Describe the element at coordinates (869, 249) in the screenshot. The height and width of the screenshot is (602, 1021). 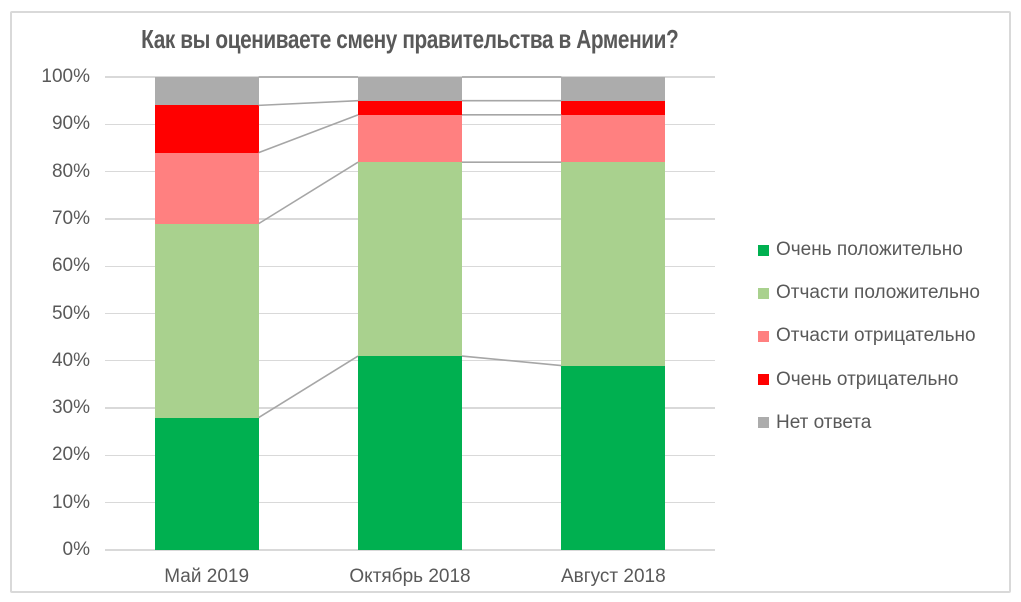
I see `legend-label: Очень положительно` at that location.